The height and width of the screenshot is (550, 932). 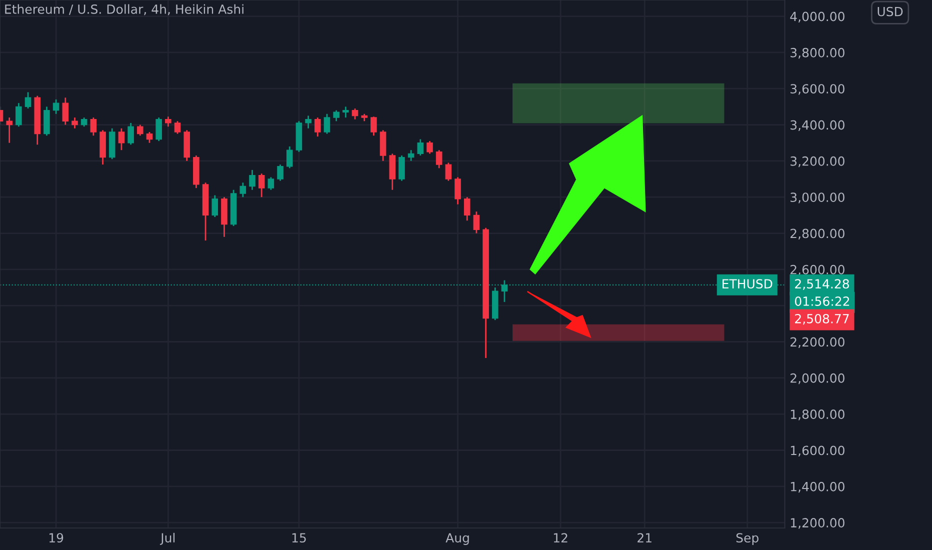 I want to click on y-tick-label: 1,200.00, so click(x=817, y=523).